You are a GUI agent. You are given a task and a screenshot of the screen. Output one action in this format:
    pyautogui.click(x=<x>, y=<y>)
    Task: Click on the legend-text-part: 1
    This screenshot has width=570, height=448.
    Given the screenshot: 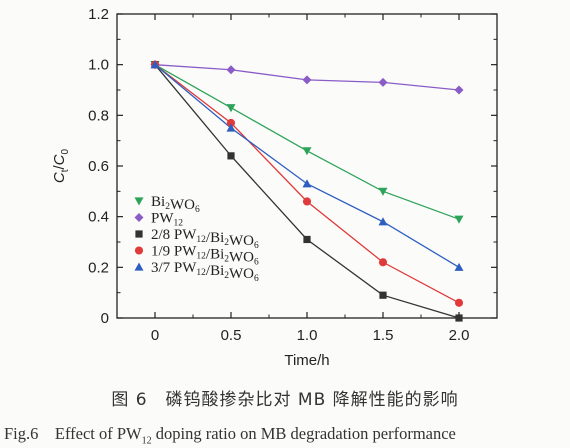 What is the action you would take?
    pyautogui.click(x=155, y=252)
    